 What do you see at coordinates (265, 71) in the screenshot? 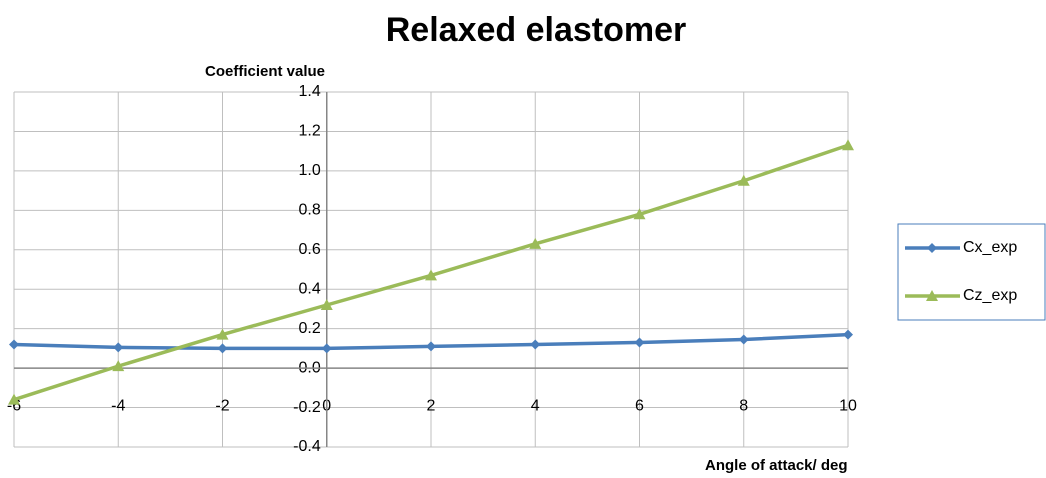
I see `y-axis-title: Coefficient value` at bounding box center [265, 71].